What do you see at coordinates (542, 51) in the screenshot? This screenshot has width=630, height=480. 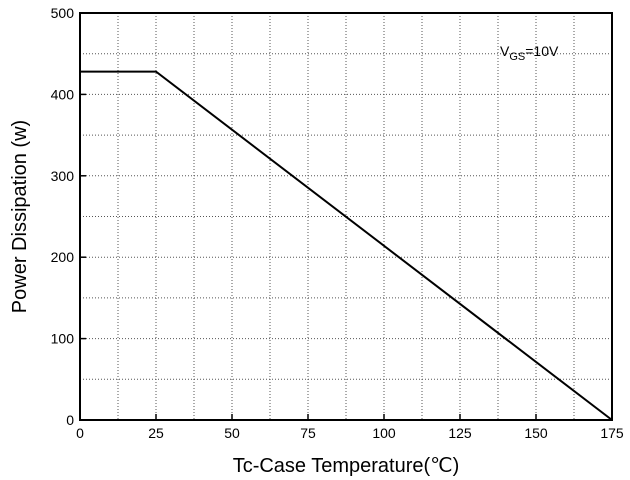 I see `vgs-annotation-rest: =10V` at bounding box center [542, 51].